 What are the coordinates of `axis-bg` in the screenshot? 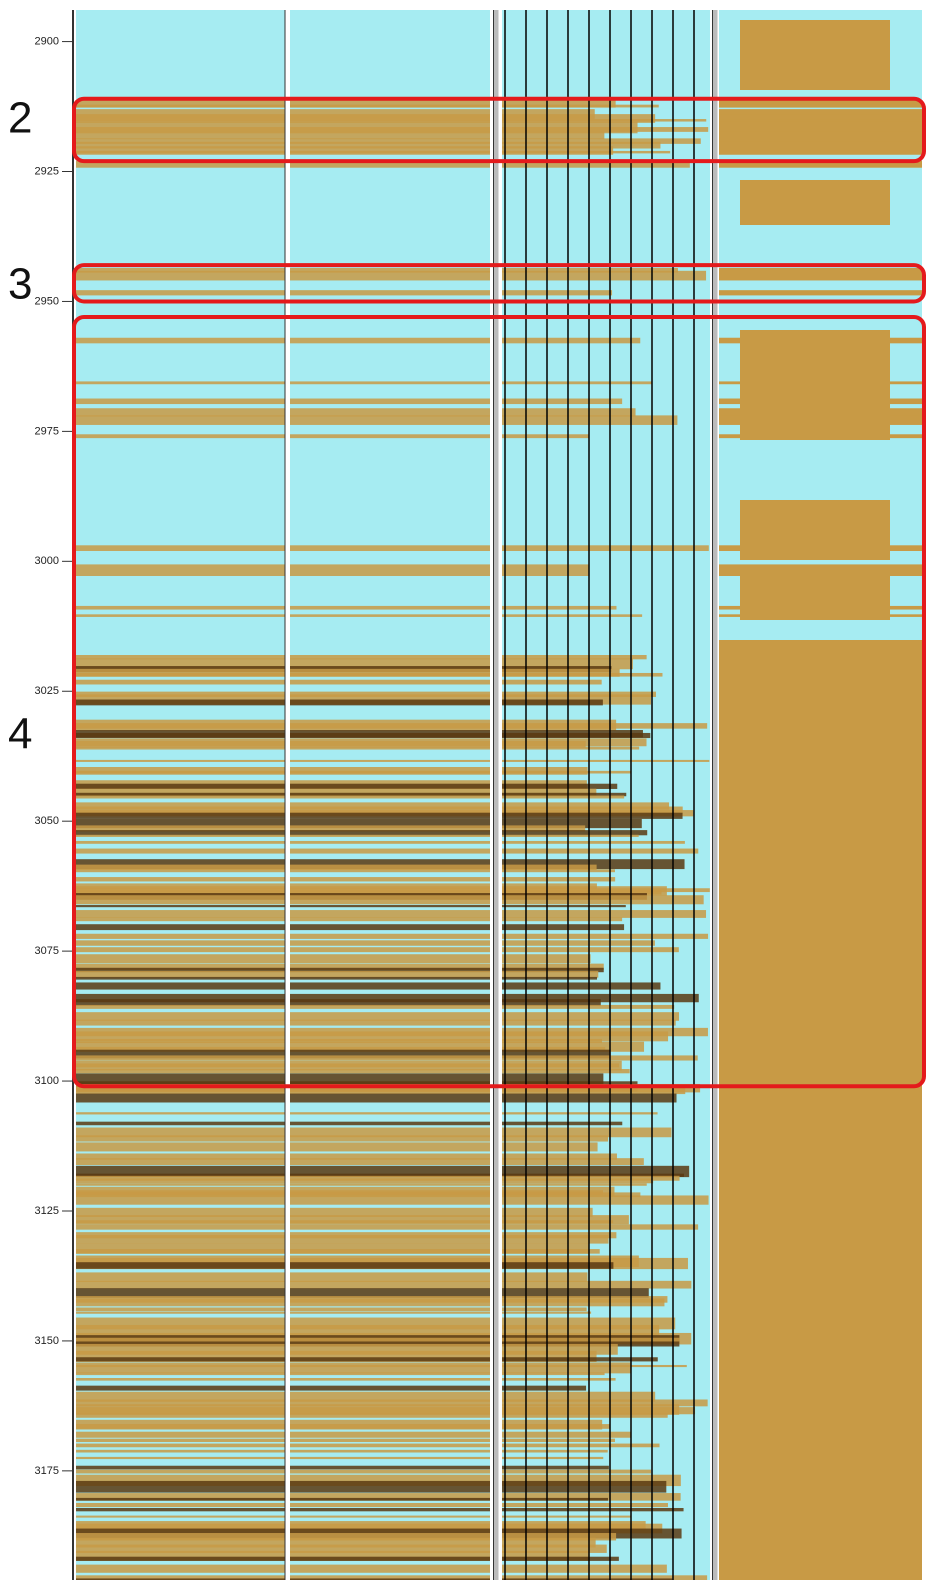 It's located at (37, 790).